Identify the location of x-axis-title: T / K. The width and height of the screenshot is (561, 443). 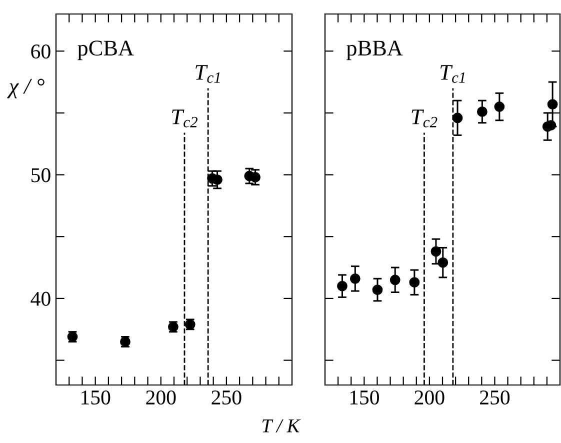
(281, 425).